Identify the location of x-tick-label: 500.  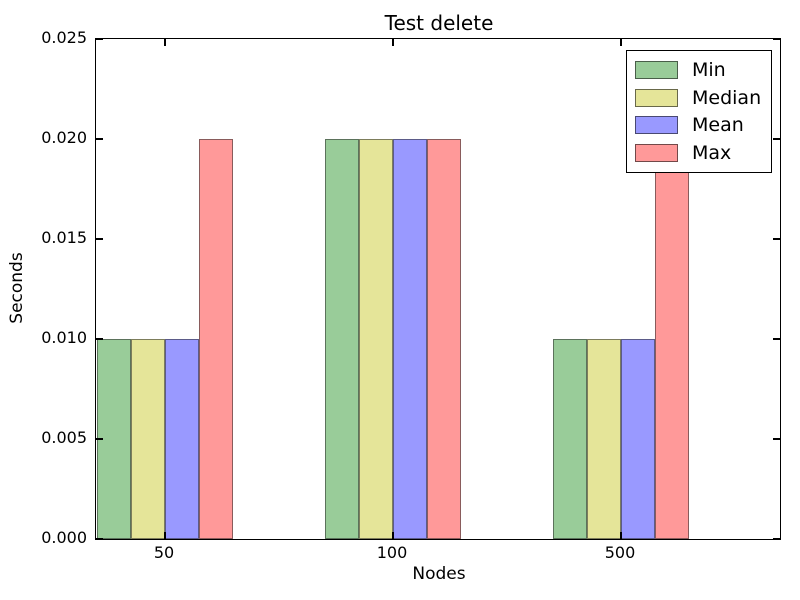
(620, 552).